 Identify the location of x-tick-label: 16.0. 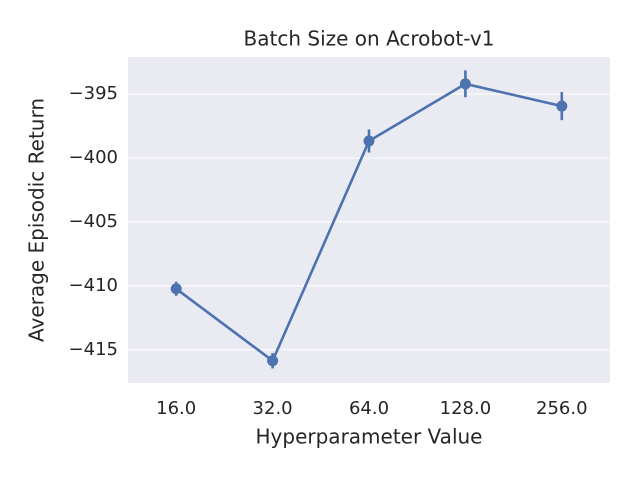
(176, 408).